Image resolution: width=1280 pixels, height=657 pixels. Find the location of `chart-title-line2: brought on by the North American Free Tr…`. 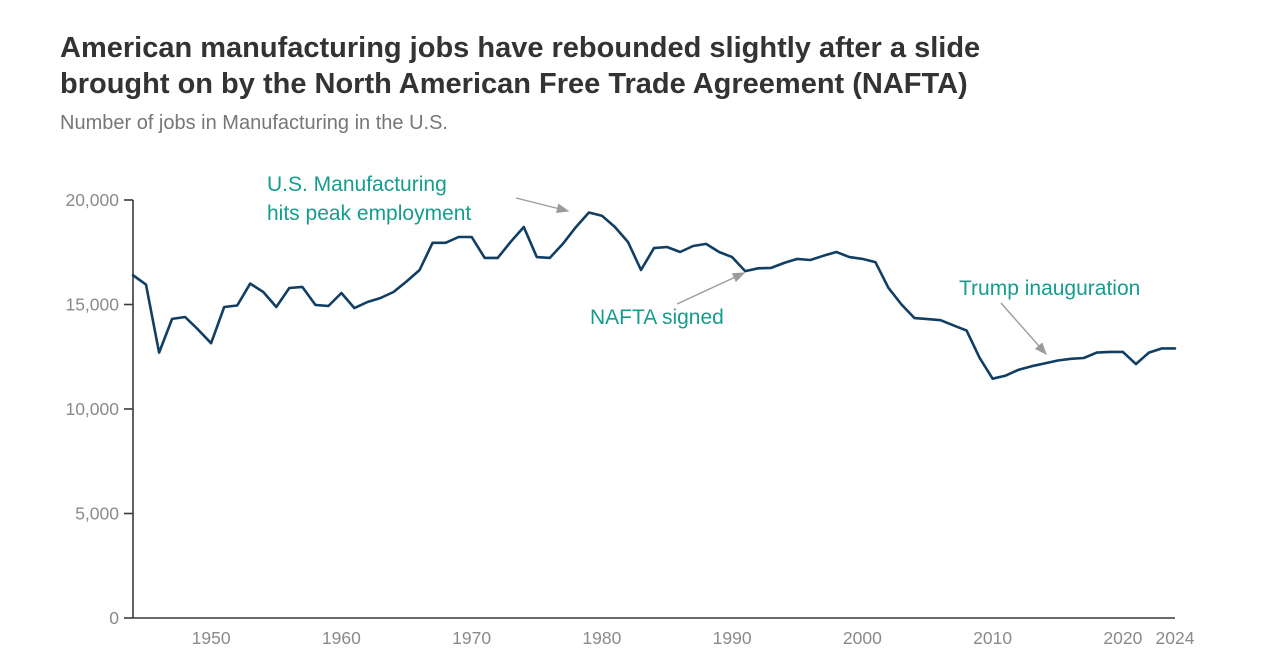

chart-title-line2: brought on by the North American Free Tr… is located at coordinates (514, 84).